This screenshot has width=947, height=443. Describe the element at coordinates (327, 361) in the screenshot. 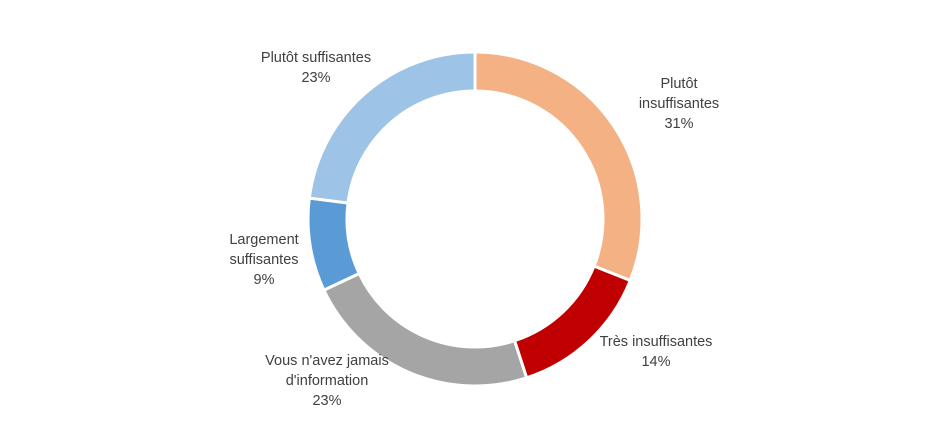

I see `label-line: Vous n'avez jamais` at that location.